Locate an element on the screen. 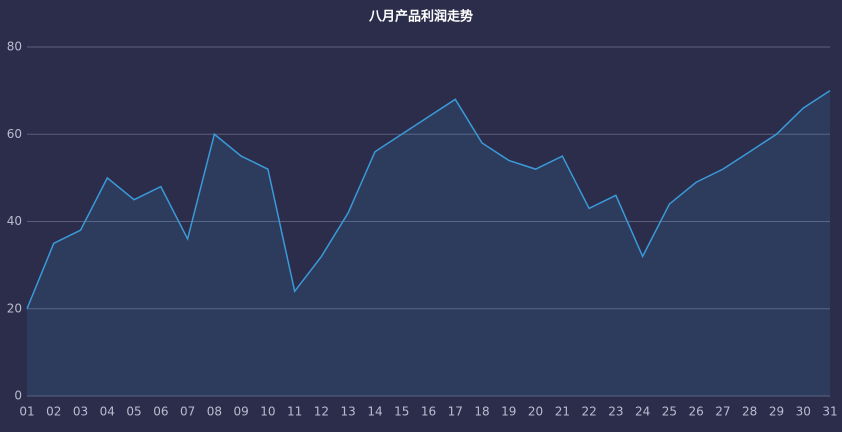  y-tick-label: 20 is located at coordinates (14, 308).